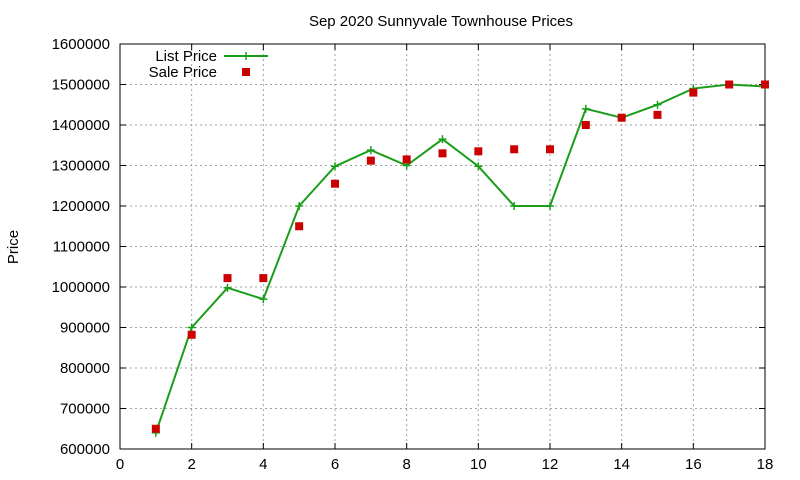 The width and height of the screenshot is (800, 480). Describe the element at coordinates (85, 449) in the screenshot. I see `y-tick-label: 600000` at that location.